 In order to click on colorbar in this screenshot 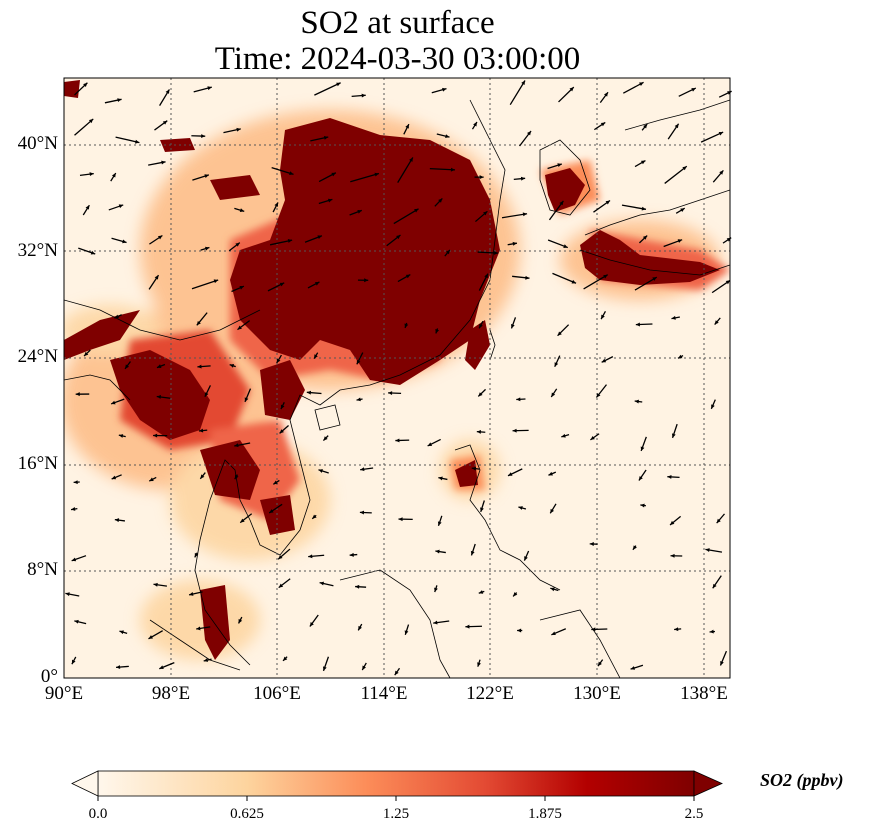, I will do `click(397, 785)`.